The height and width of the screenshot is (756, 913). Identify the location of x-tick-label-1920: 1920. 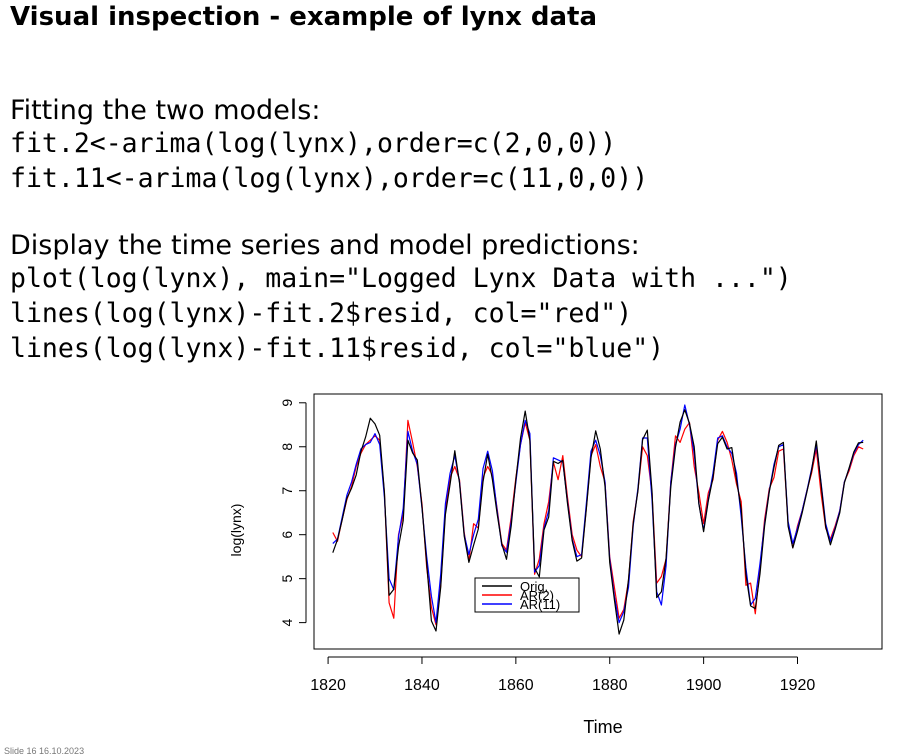
(798, 685).